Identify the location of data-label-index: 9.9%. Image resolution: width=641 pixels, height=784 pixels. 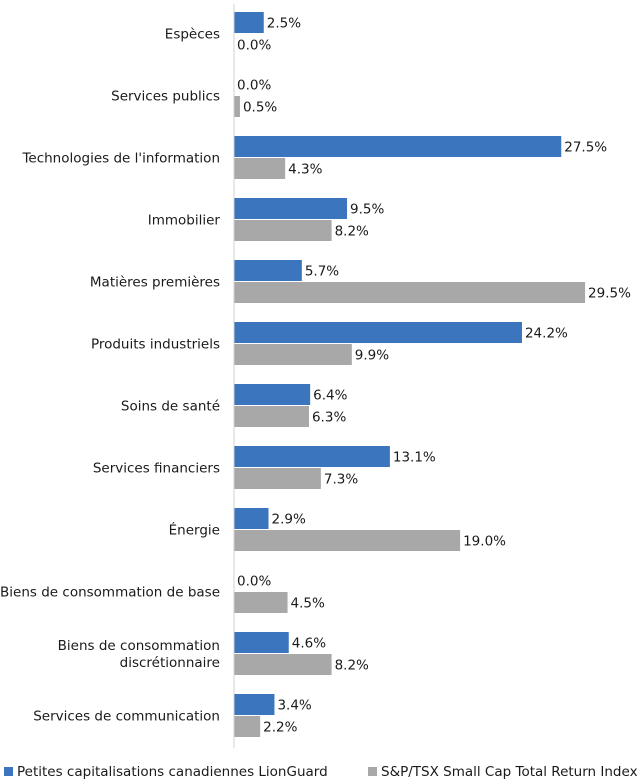
(372, 356).